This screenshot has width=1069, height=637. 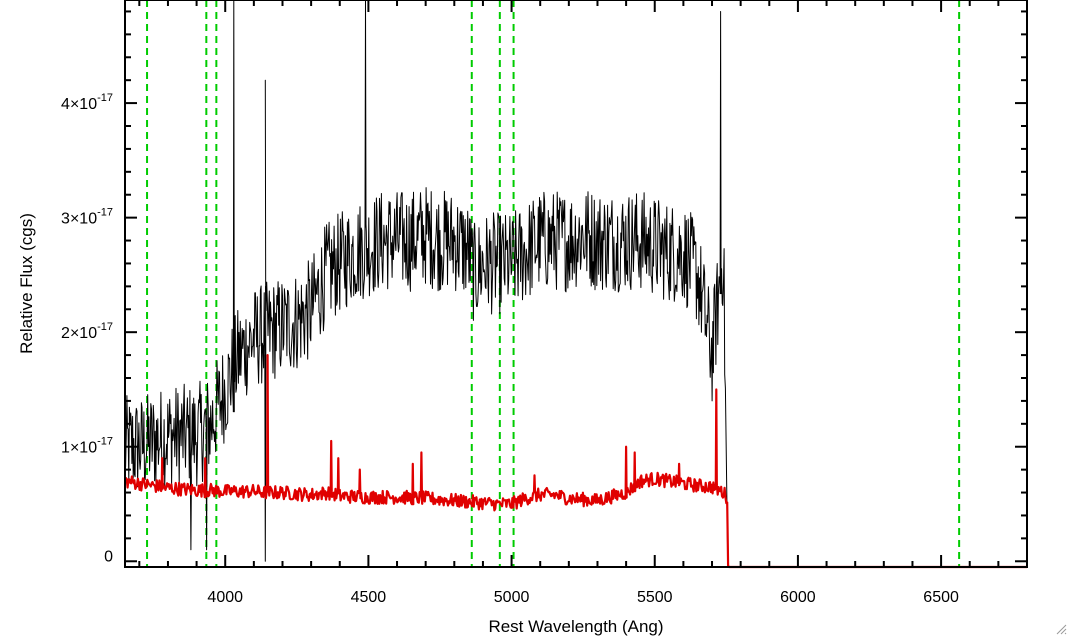 I want to click on y-axis-title: Relative Flux (cgs), so click(x=26, y=283).